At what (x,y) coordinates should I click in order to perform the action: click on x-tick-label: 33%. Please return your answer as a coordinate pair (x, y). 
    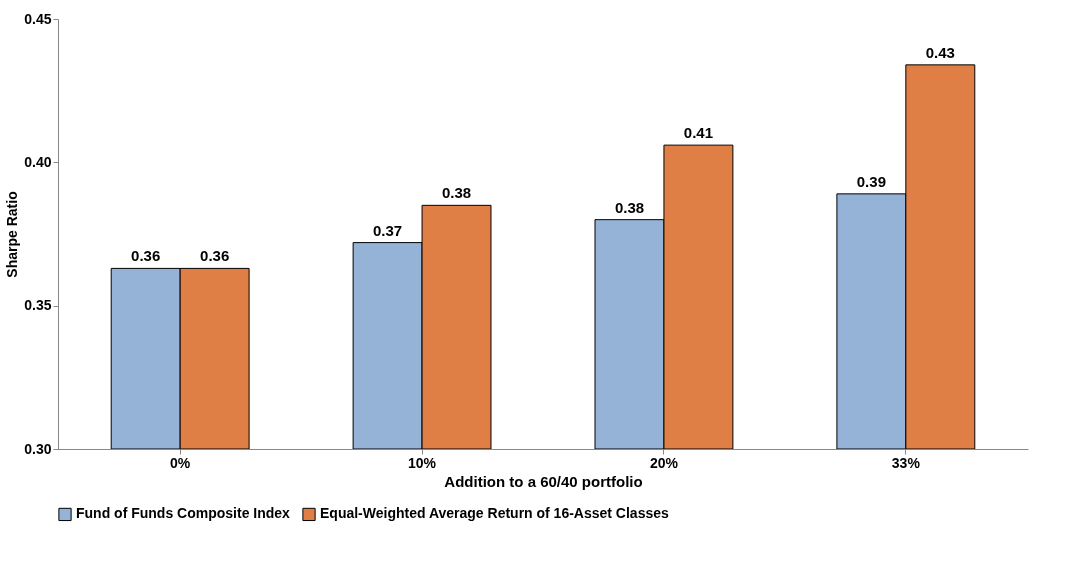
    Looking at the image, I should click on (906, 462).